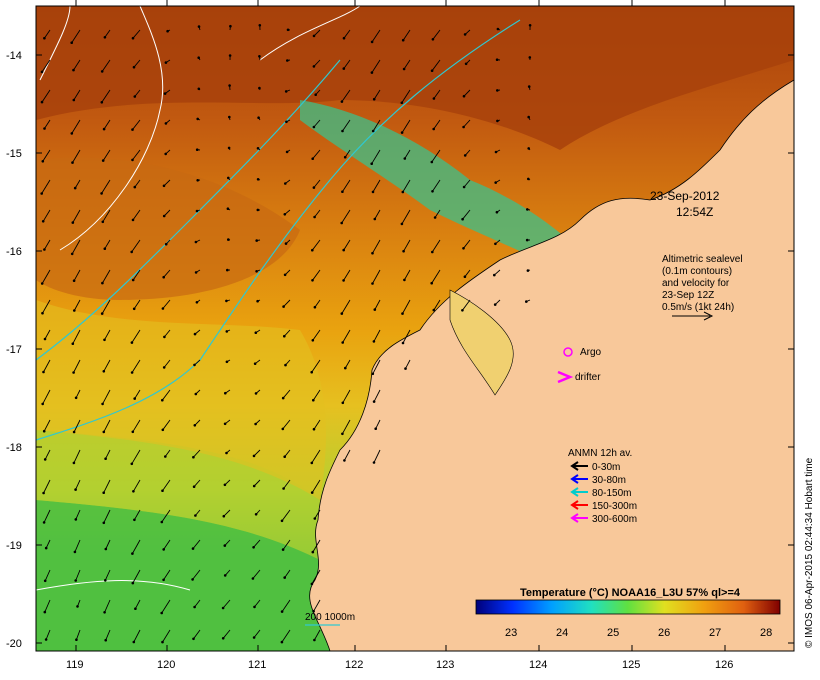 This screenshot has height=680, width=820. I want to click on lat-tick-label: -18, so click(14, 448).